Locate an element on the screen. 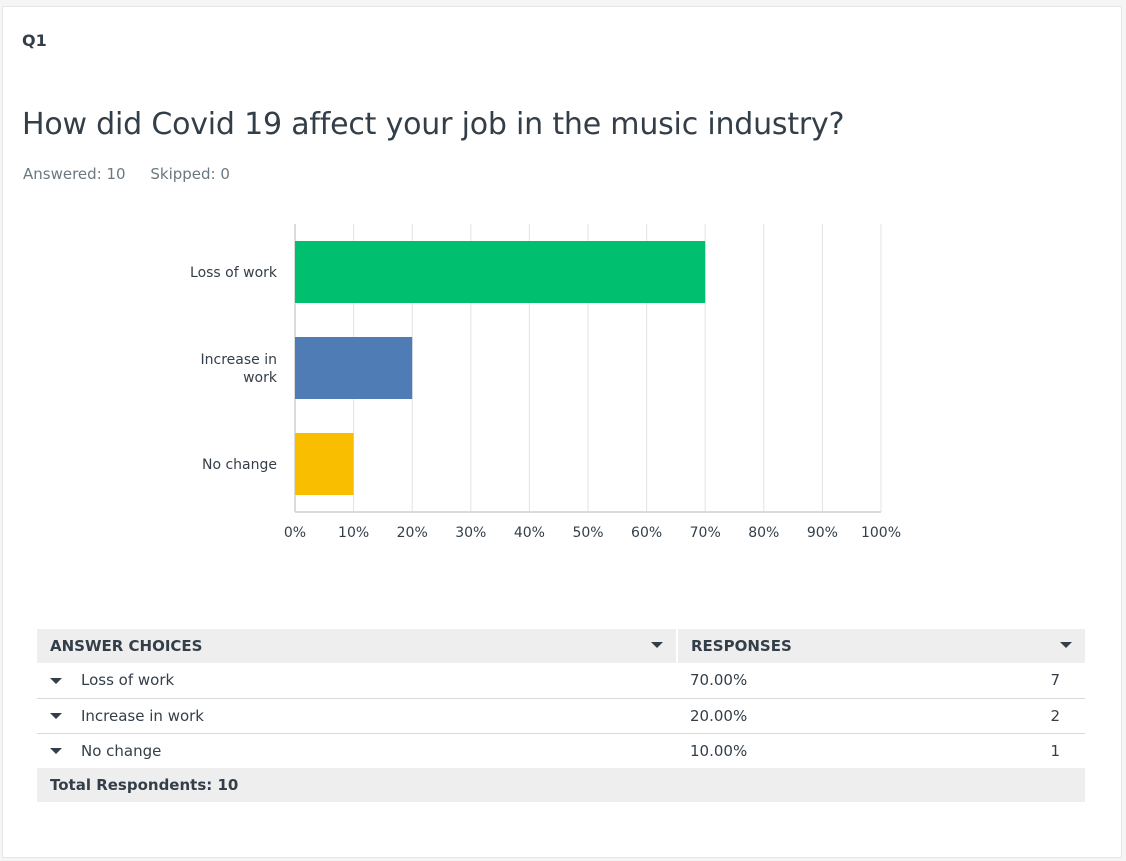 This screenshot has height=861, width=1126. category-label-line: Loss of work is located at coordinates (234, 273).